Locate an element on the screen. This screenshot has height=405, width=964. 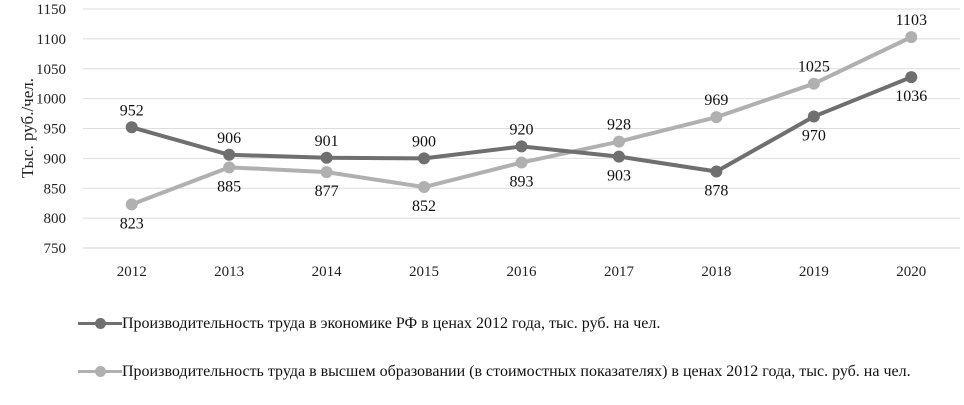
y-tick-label: 950 is located at coordinates (55, 130).